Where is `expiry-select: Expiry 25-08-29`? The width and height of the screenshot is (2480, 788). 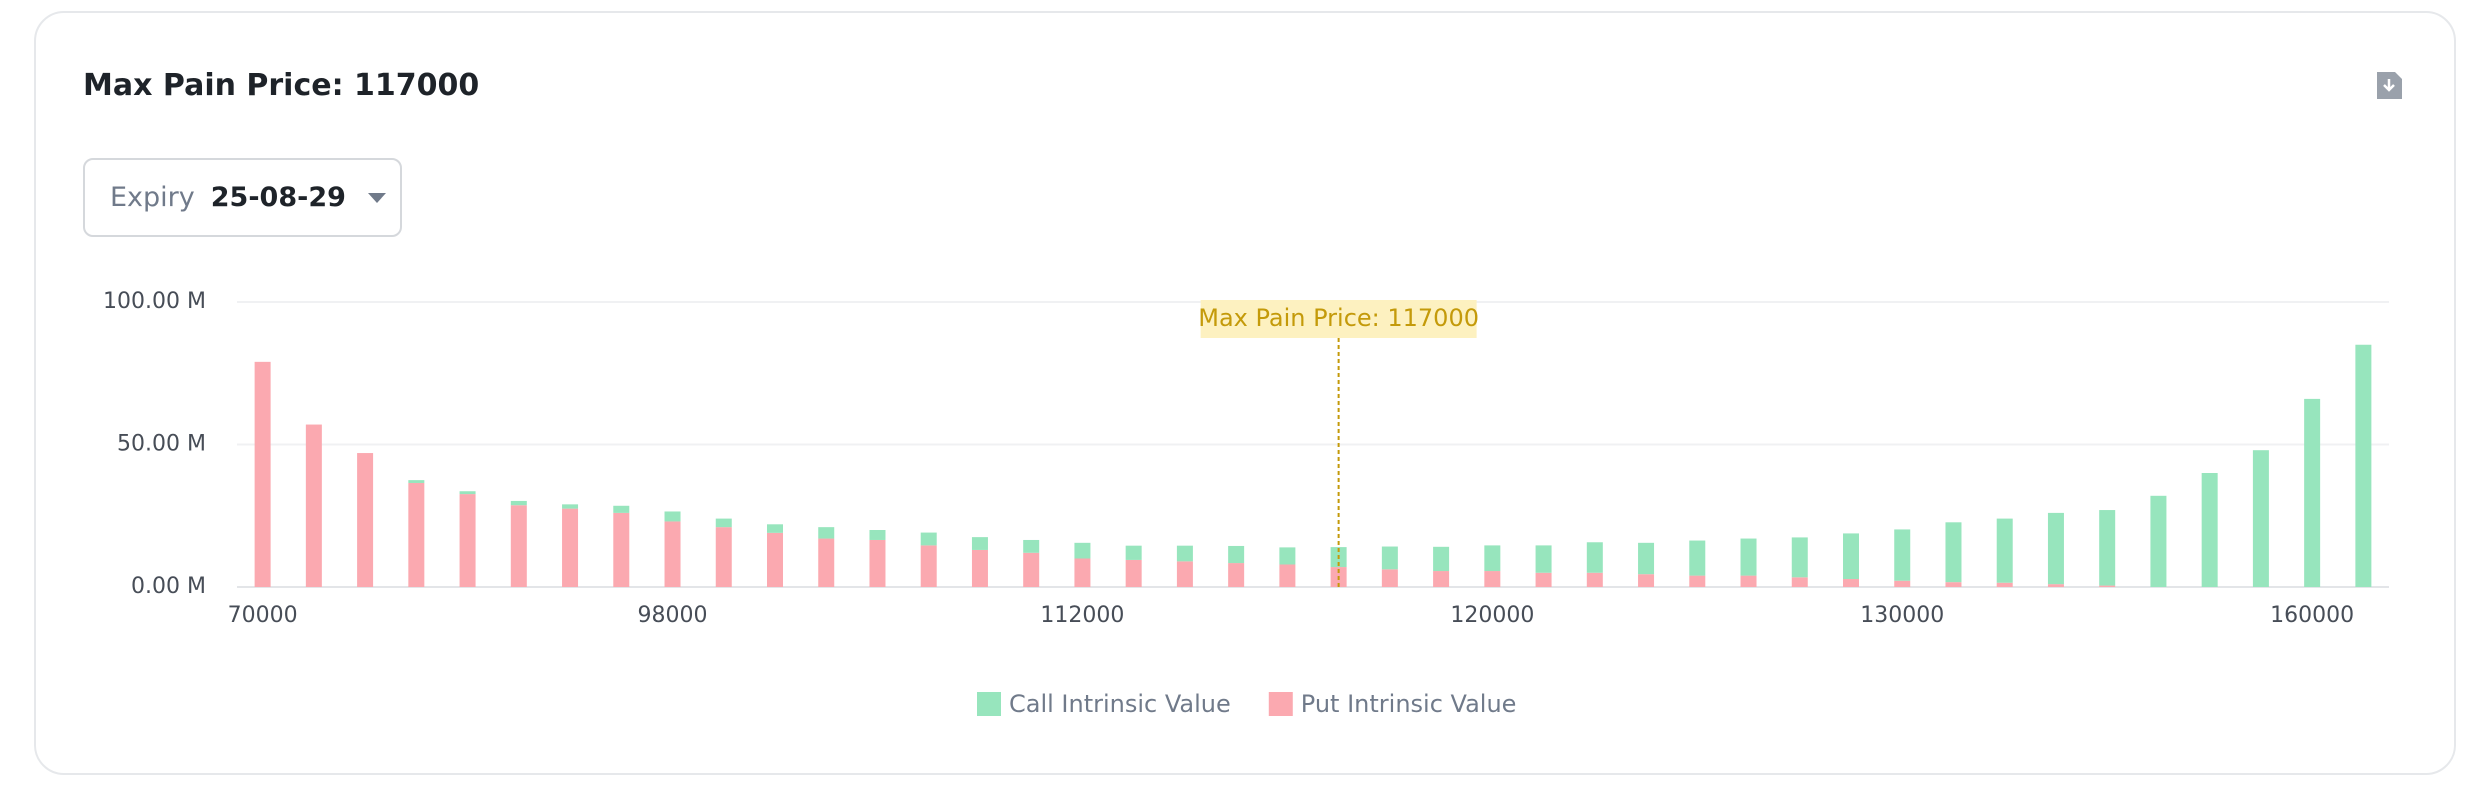 expiry-select: Expiry 25-08-29 is located at coordinates (242, 197).